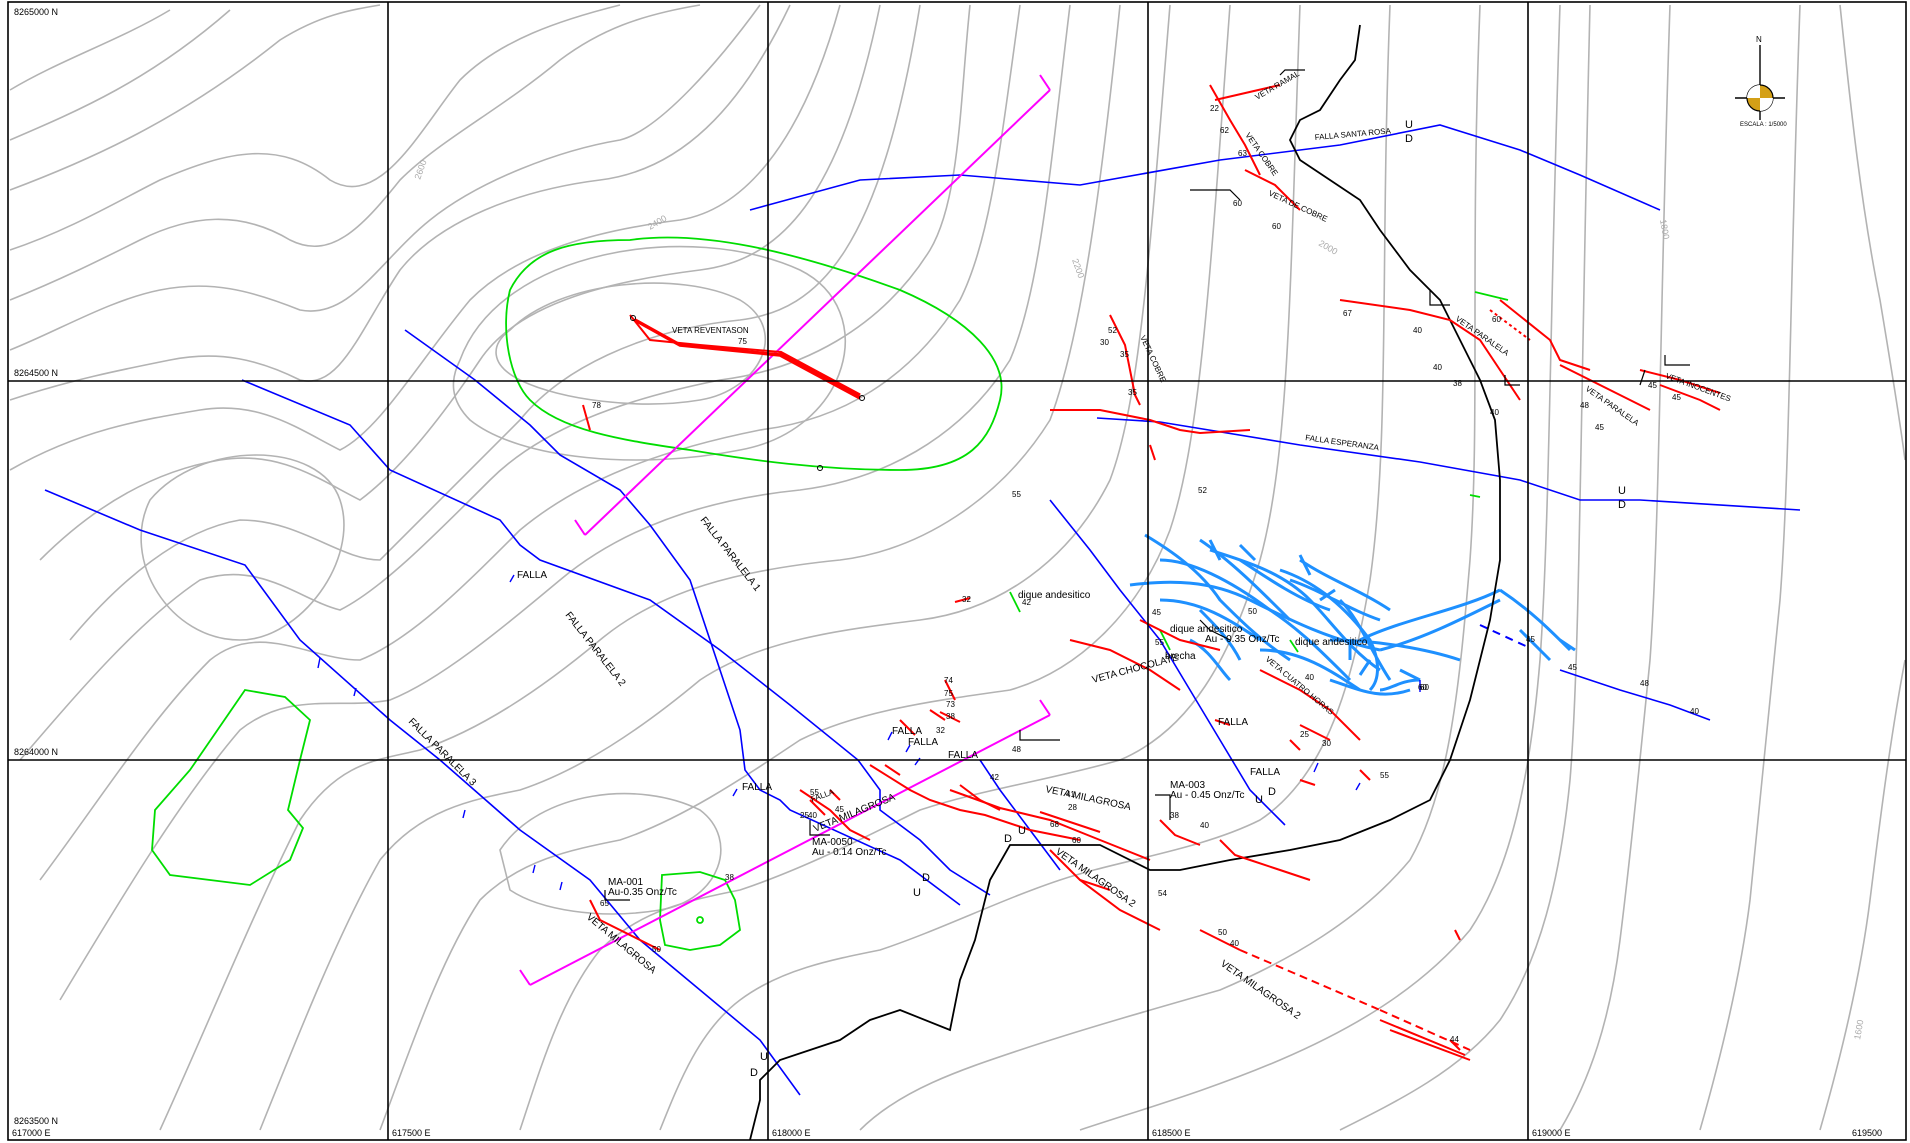 The width and height of the screenshot is (1910, 1143). Describe the element at coordinates (747, 359) in the screenshot. I see `veta-reventason-line` at that location.